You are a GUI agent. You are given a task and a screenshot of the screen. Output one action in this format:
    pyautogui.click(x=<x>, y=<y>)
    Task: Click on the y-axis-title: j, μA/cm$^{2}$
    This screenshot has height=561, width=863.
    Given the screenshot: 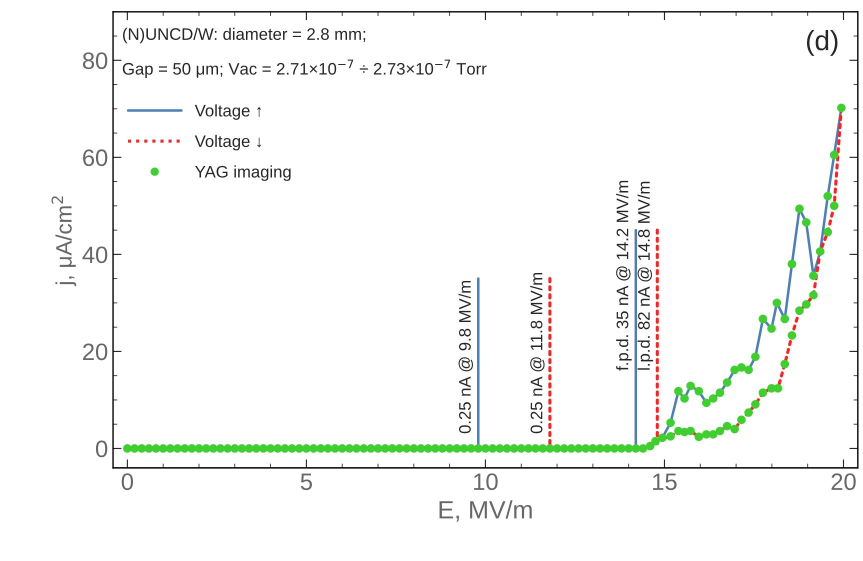 What is the action you would take?
    pyautogui.click(x=63, y=241)
    